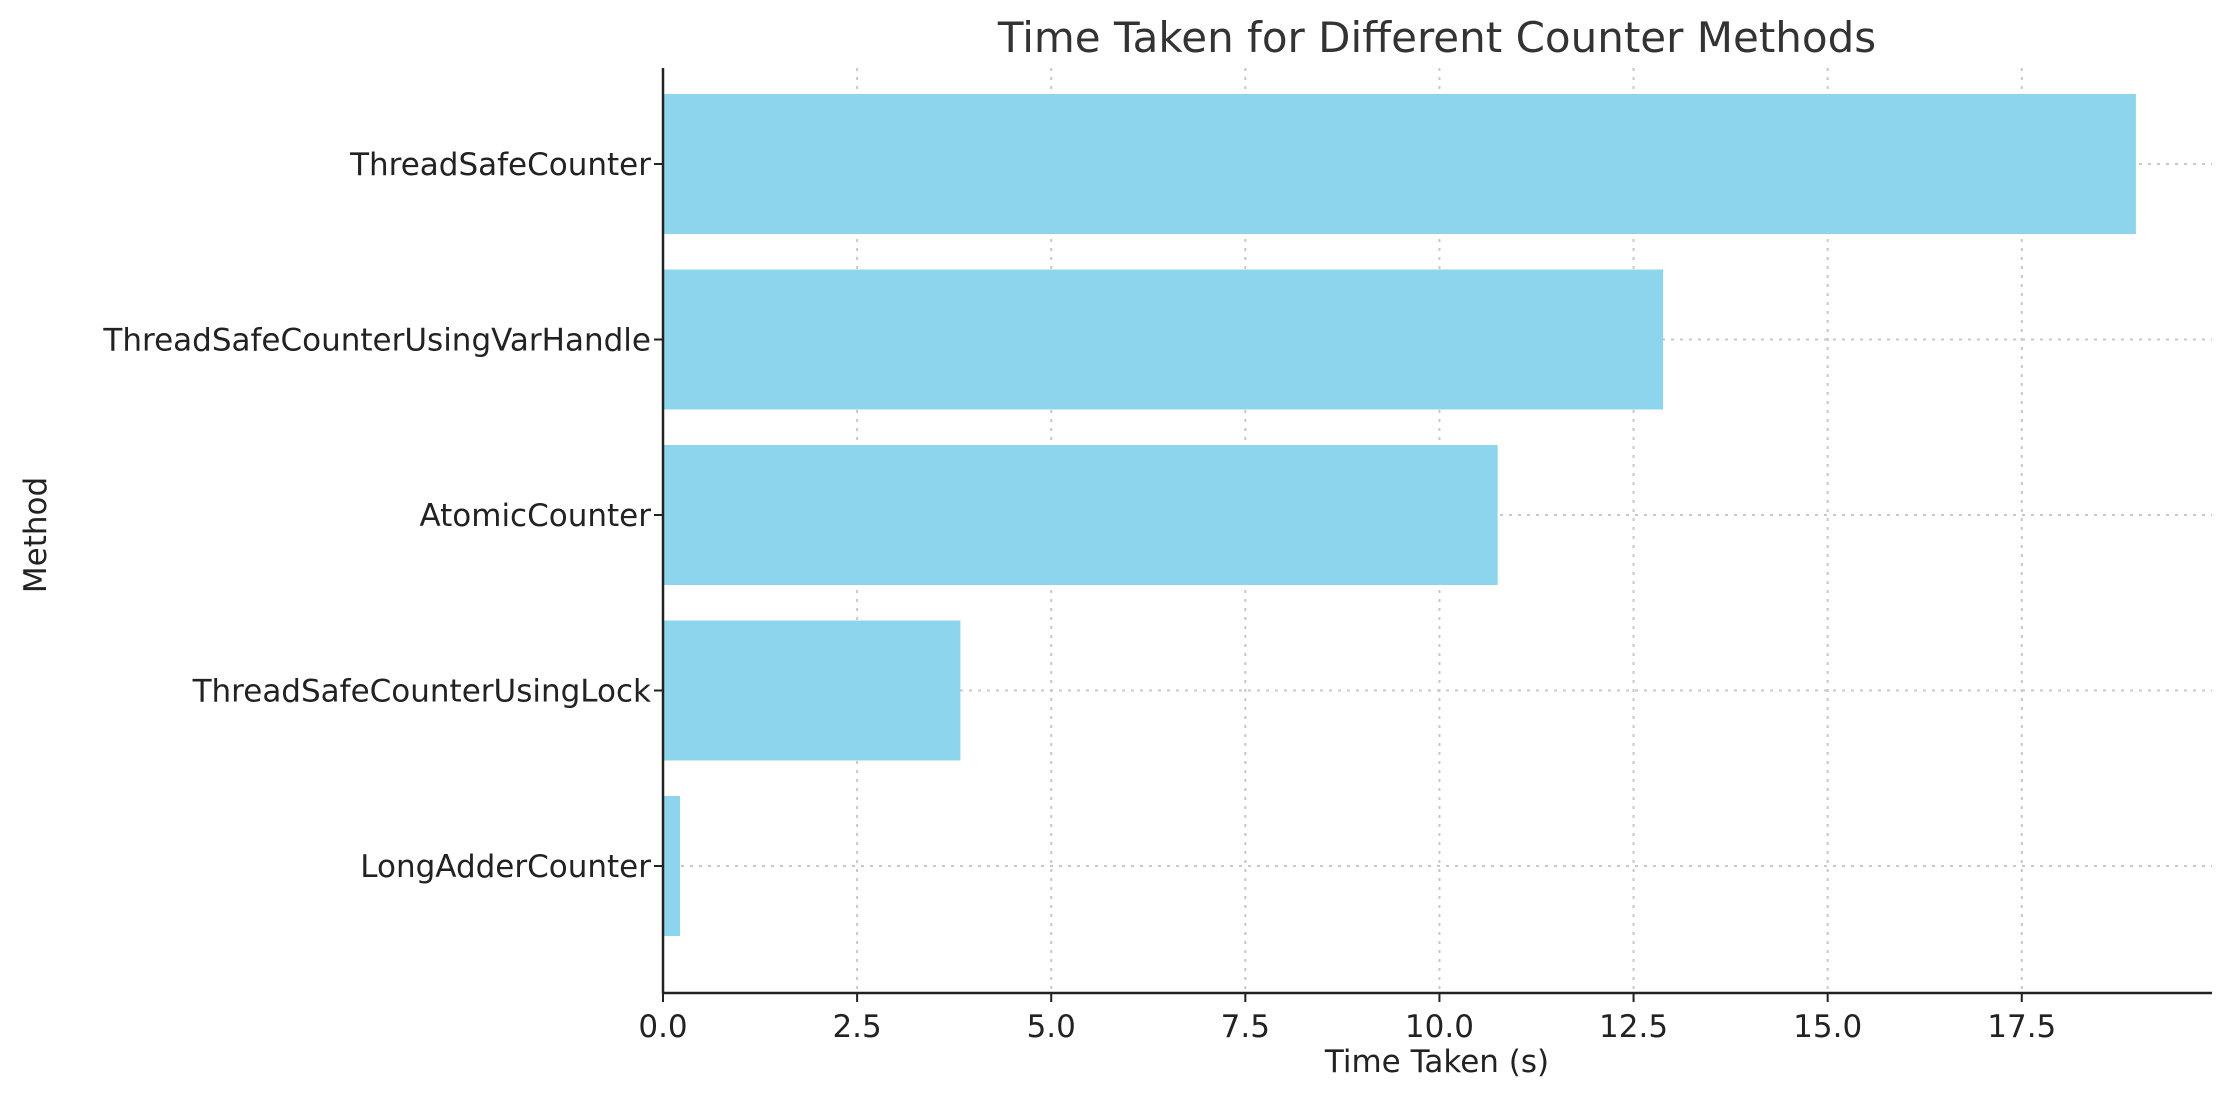  I want to click on bar-ThreadSafeCounterUsingVarHandle, so click(1163, 339).